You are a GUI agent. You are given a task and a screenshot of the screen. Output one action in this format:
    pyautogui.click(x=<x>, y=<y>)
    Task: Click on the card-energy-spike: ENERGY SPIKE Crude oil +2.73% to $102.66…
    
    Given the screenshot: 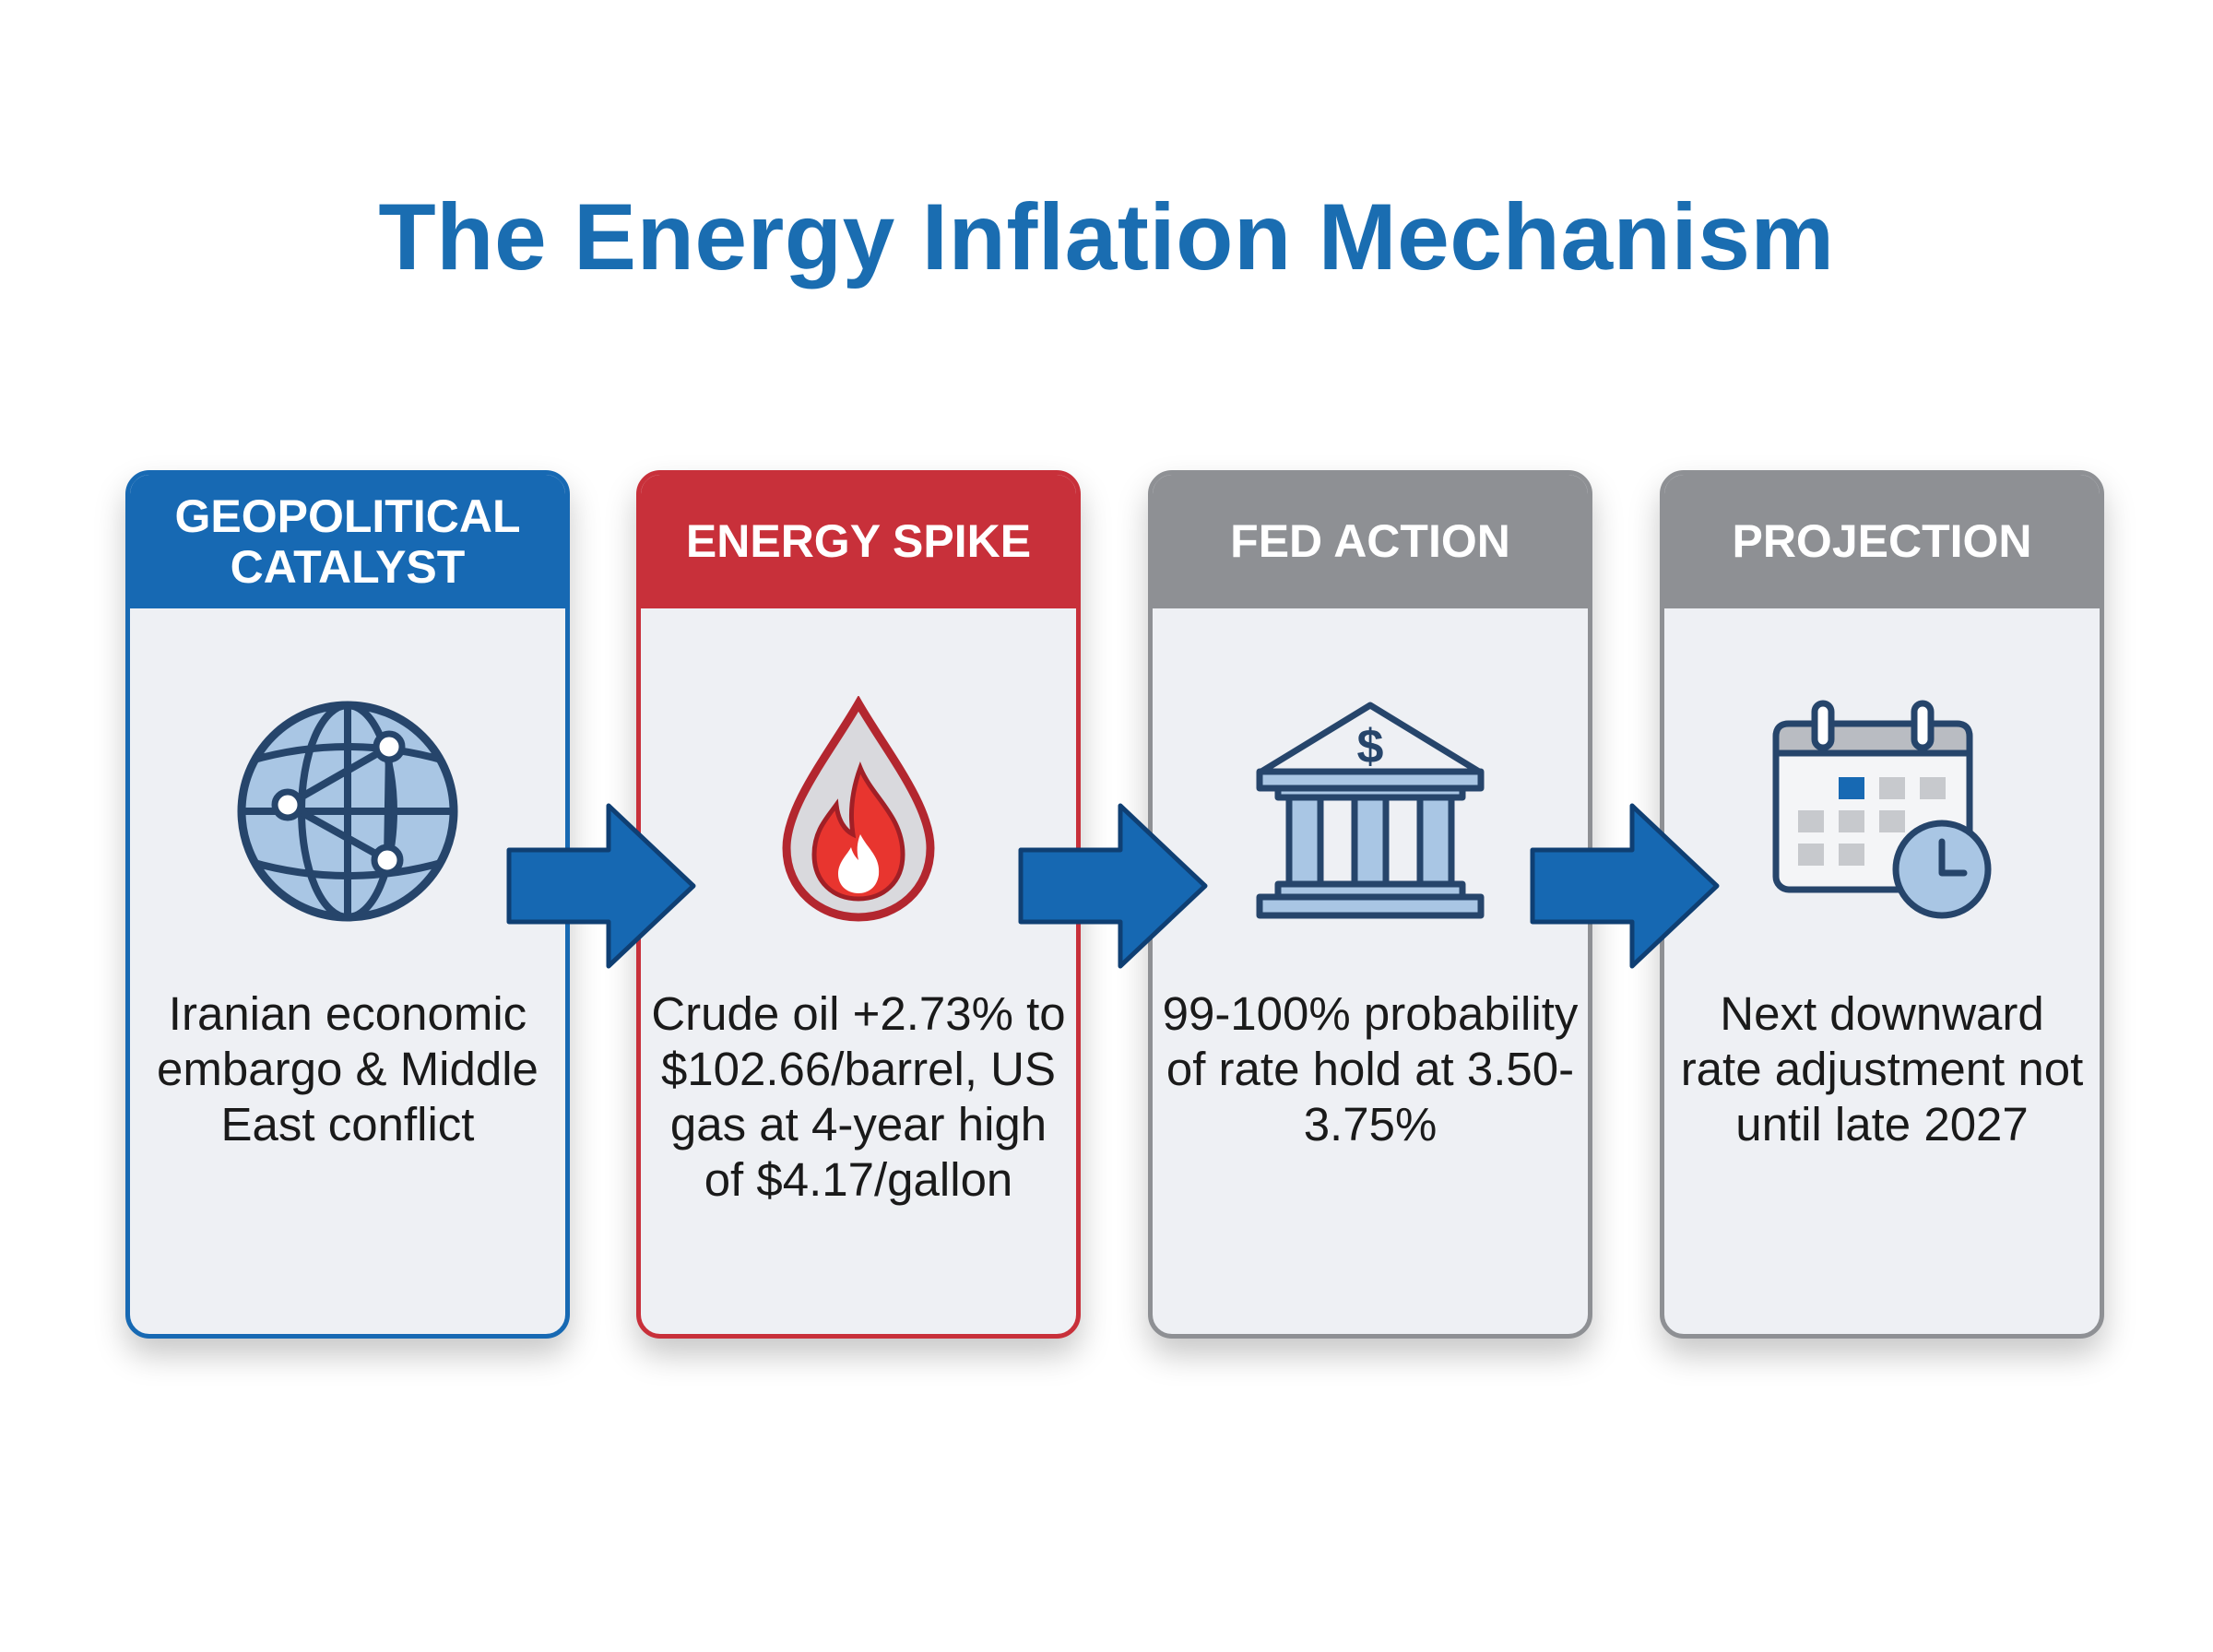 What is the action you would take?
    pyautogui.click(x=858, y=904)
    